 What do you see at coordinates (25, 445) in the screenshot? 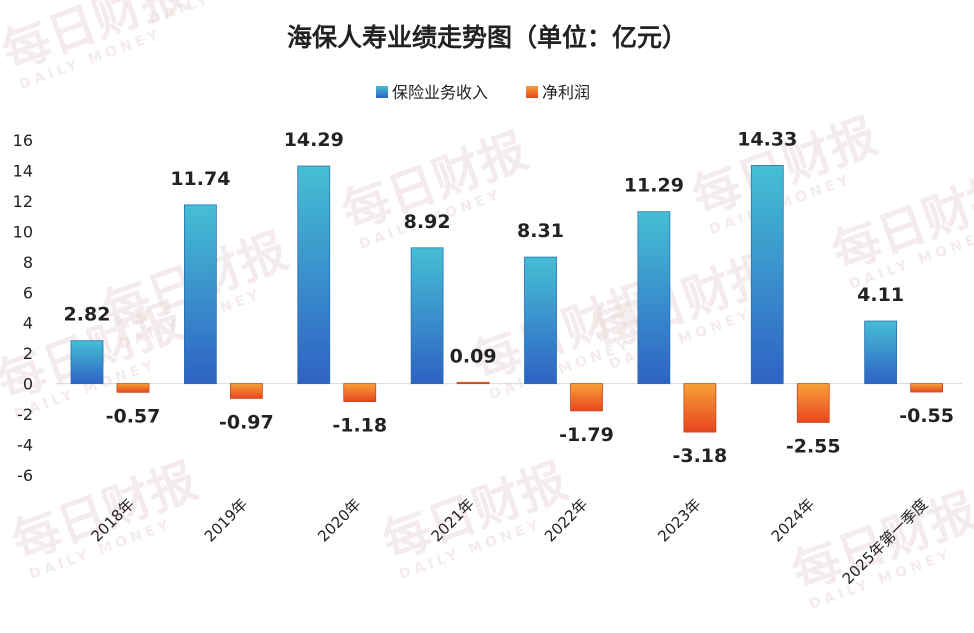
I see `y-tick-label: -4` at bounding box center [25, 445].